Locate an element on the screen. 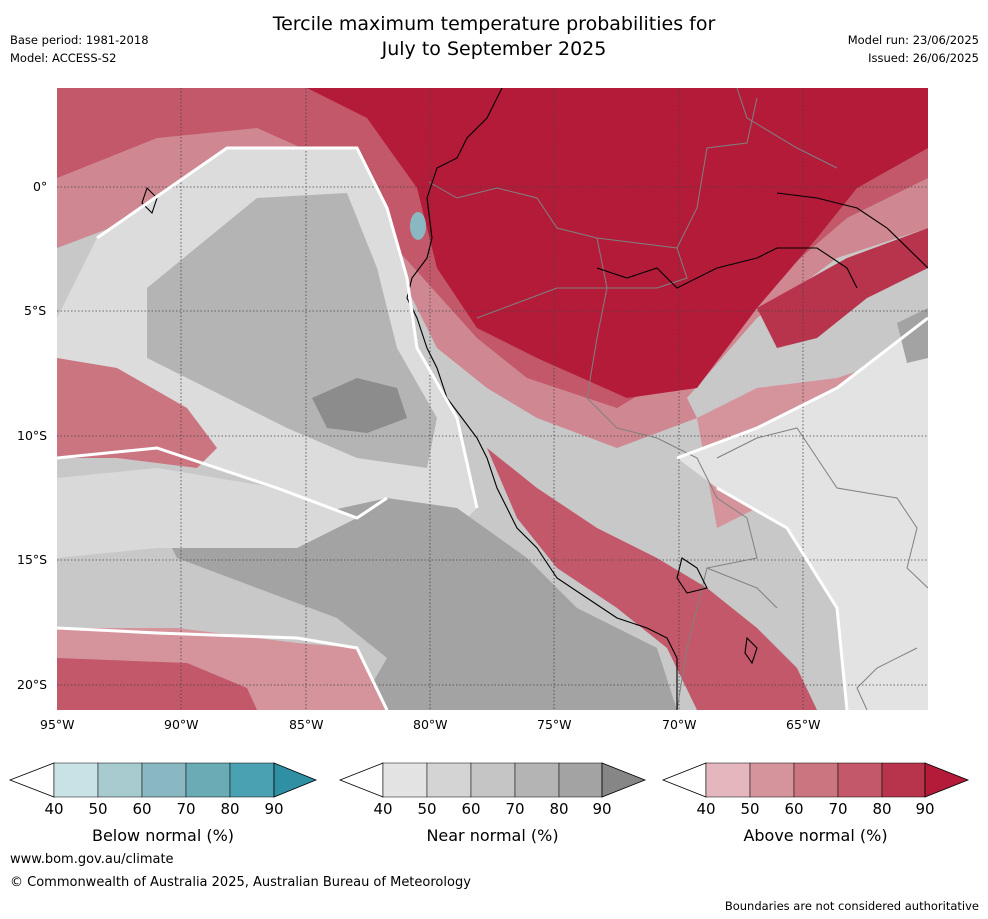 This screenshot has height=919, width=988. above-tick-90: 90 is located at coordinates (925, 809).